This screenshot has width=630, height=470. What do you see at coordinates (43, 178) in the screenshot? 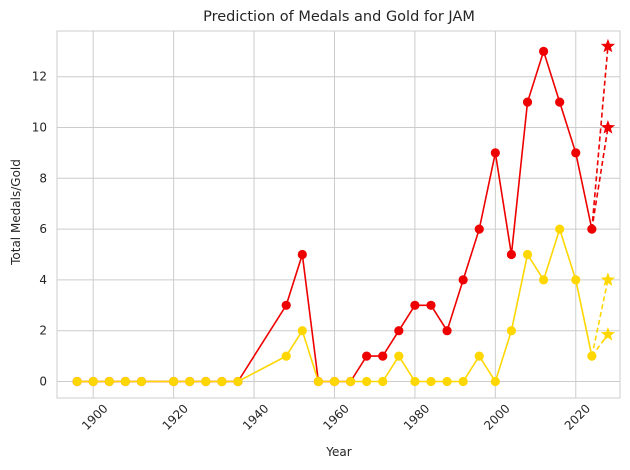
I see `y-tick-label: 8` at bounding box center [43, 178].